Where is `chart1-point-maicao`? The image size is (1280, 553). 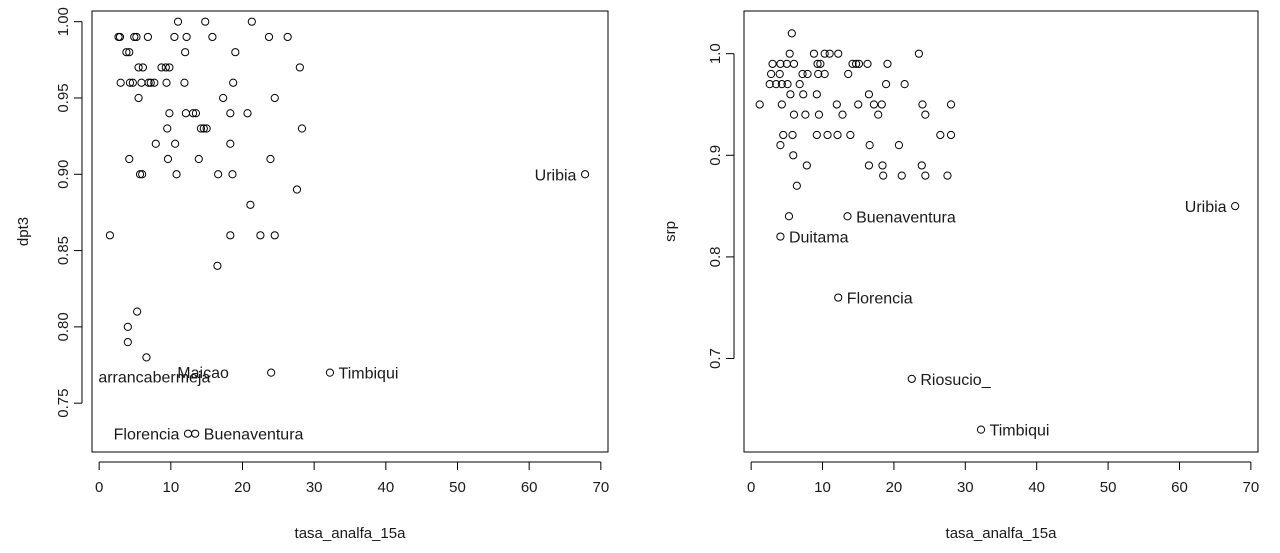 chart1-point-maicao is located at coordinates (271, 372).